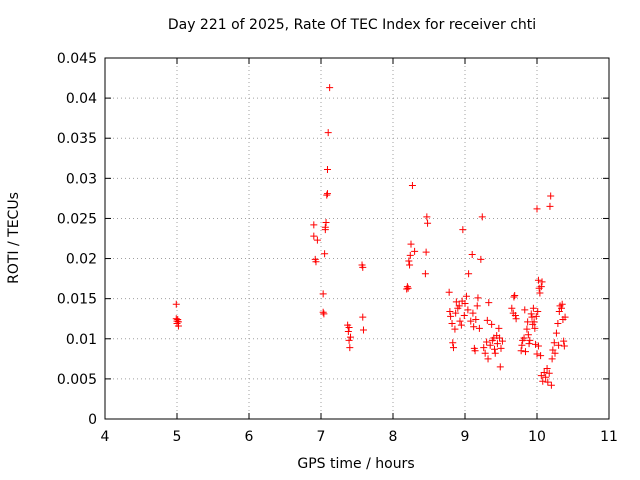 The image size is (640, 480). I want to click on y-tick-label: 0.005, so click(77, 380).